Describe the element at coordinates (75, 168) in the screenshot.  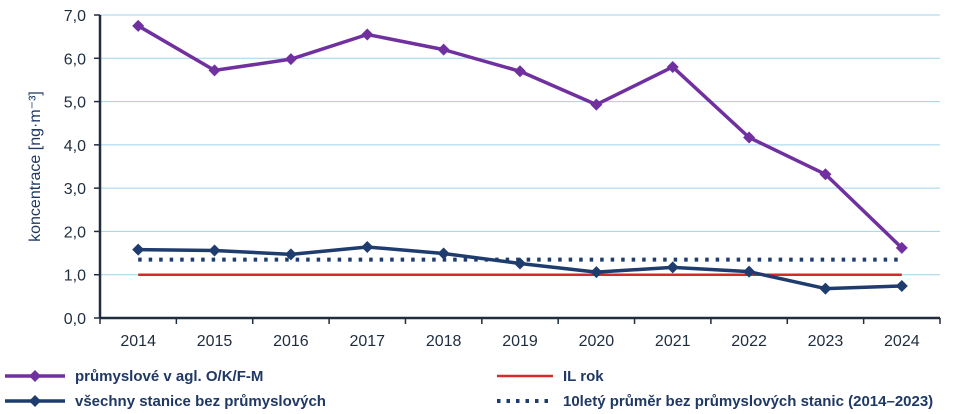
I see `y-axis-ticks: 0,0 1,0 2,0 3,0 4,0 5,0 6,0 7,0` at that location.